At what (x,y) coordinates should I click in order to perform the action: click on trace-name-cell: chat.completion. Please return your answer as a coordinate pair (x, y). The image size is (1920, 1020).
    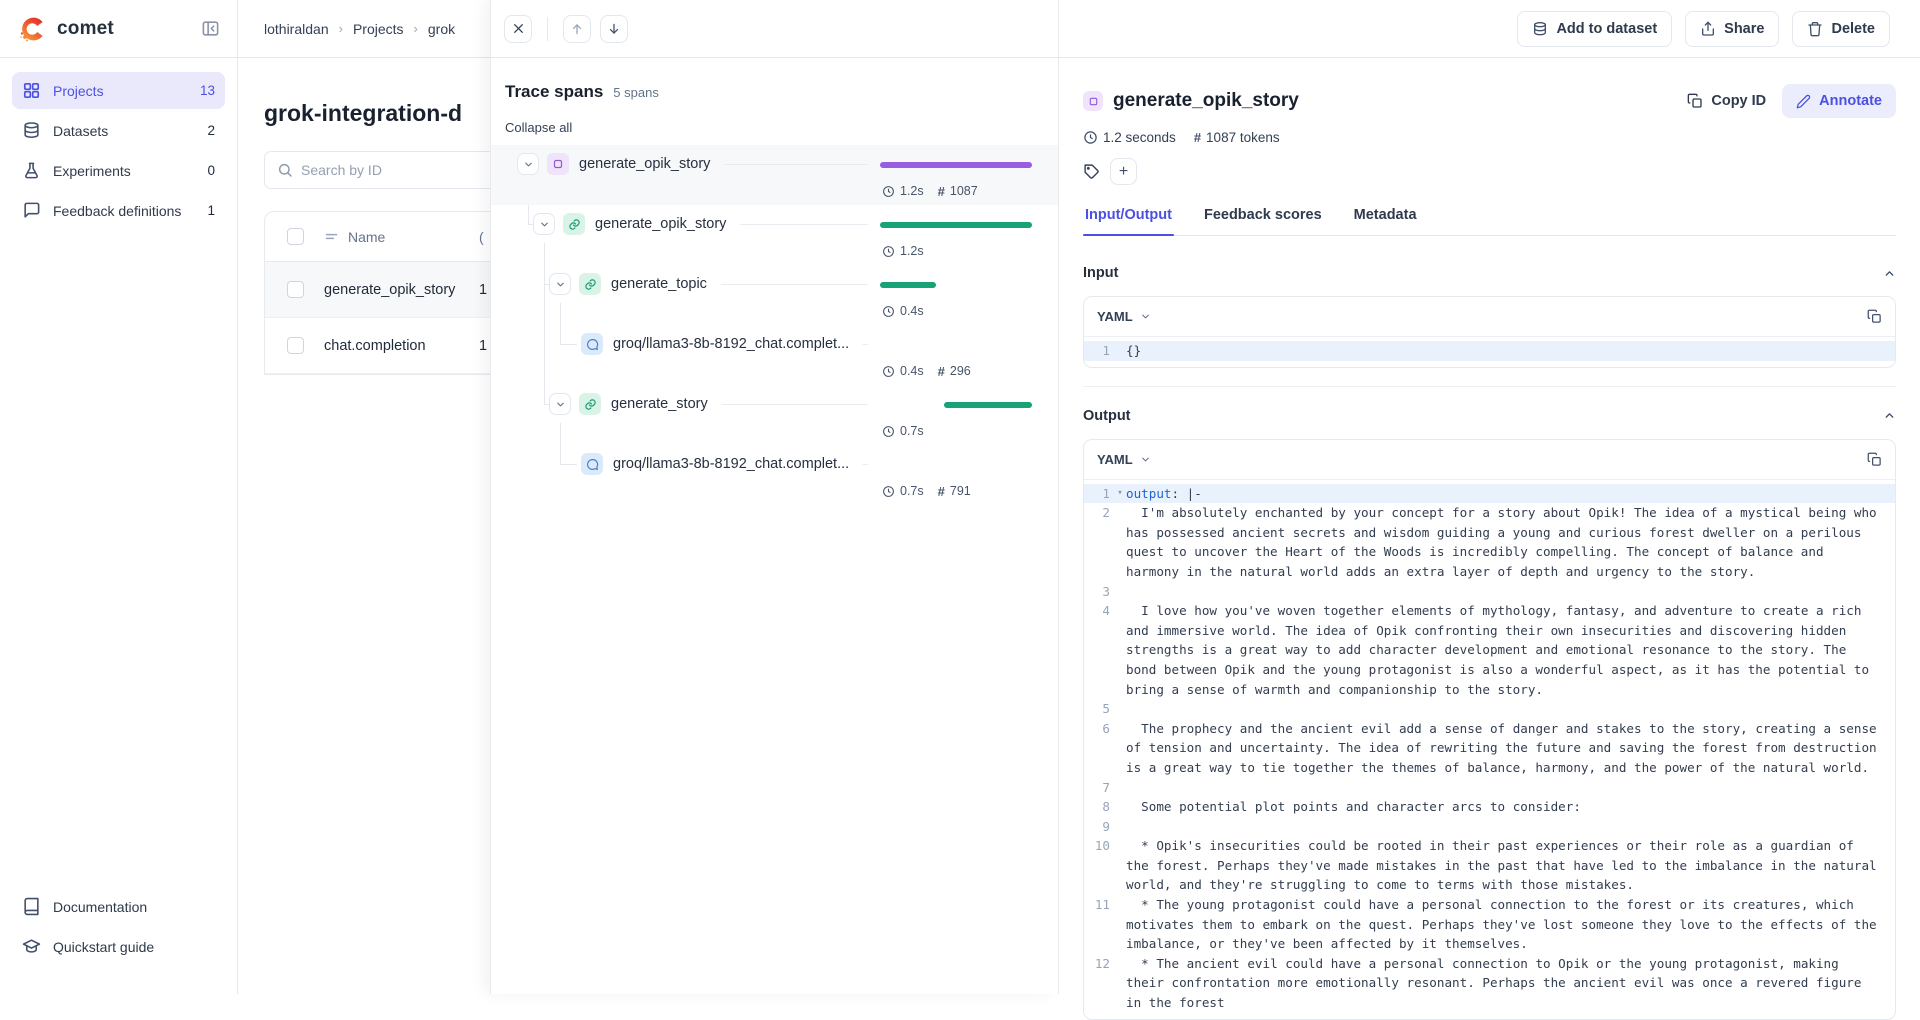
    Looking at the image, I should click on (375, 345).